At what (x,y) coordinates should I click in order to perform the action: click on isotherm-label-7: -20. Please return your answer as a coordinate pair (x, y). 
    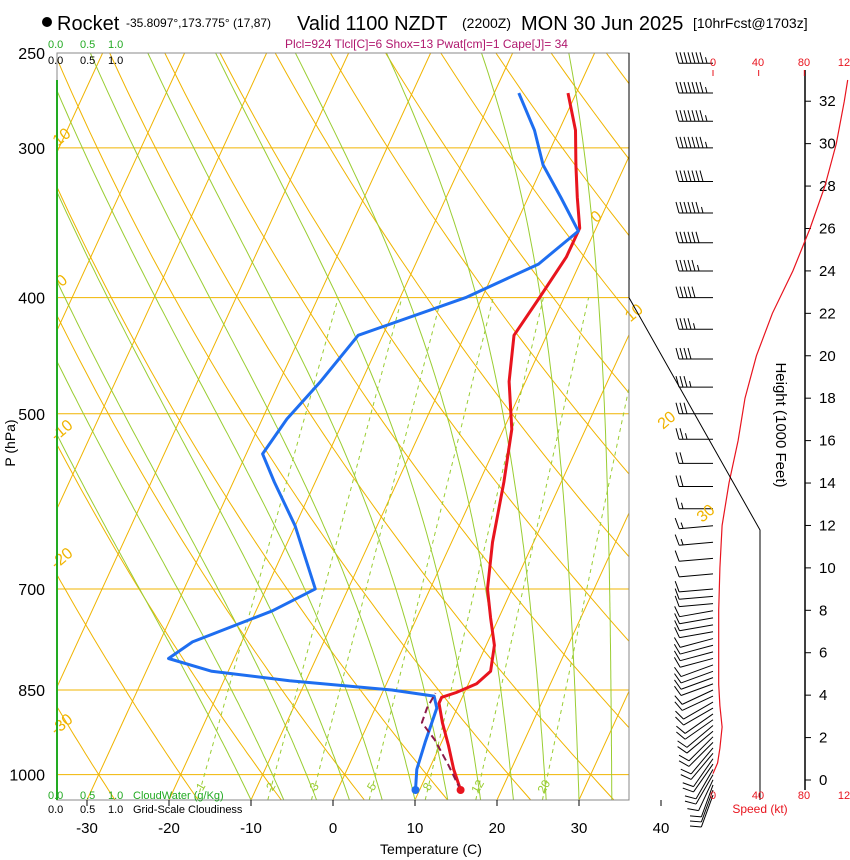
    Looking at the image, I should click on (62, 559).